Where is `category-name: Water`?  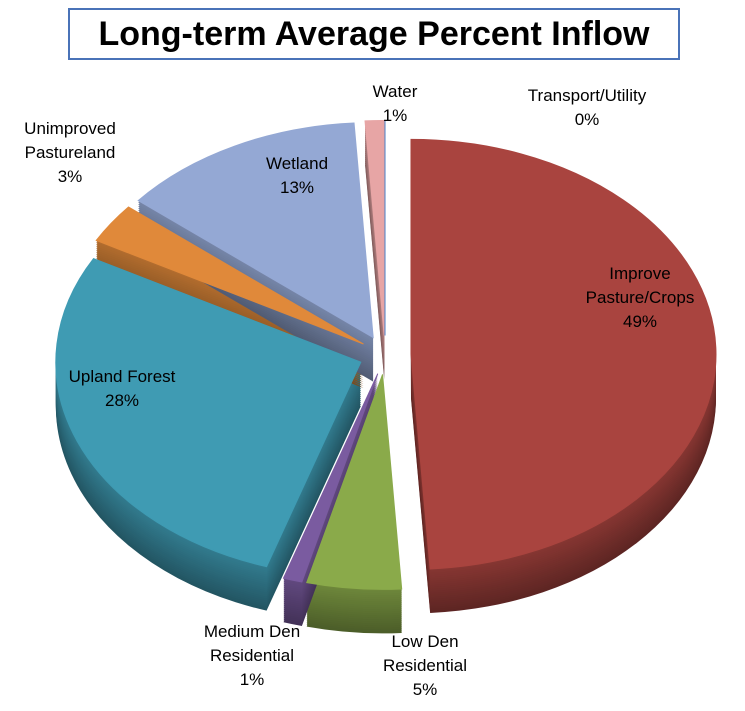 category-name: Water is located at coordinates (395, 91).